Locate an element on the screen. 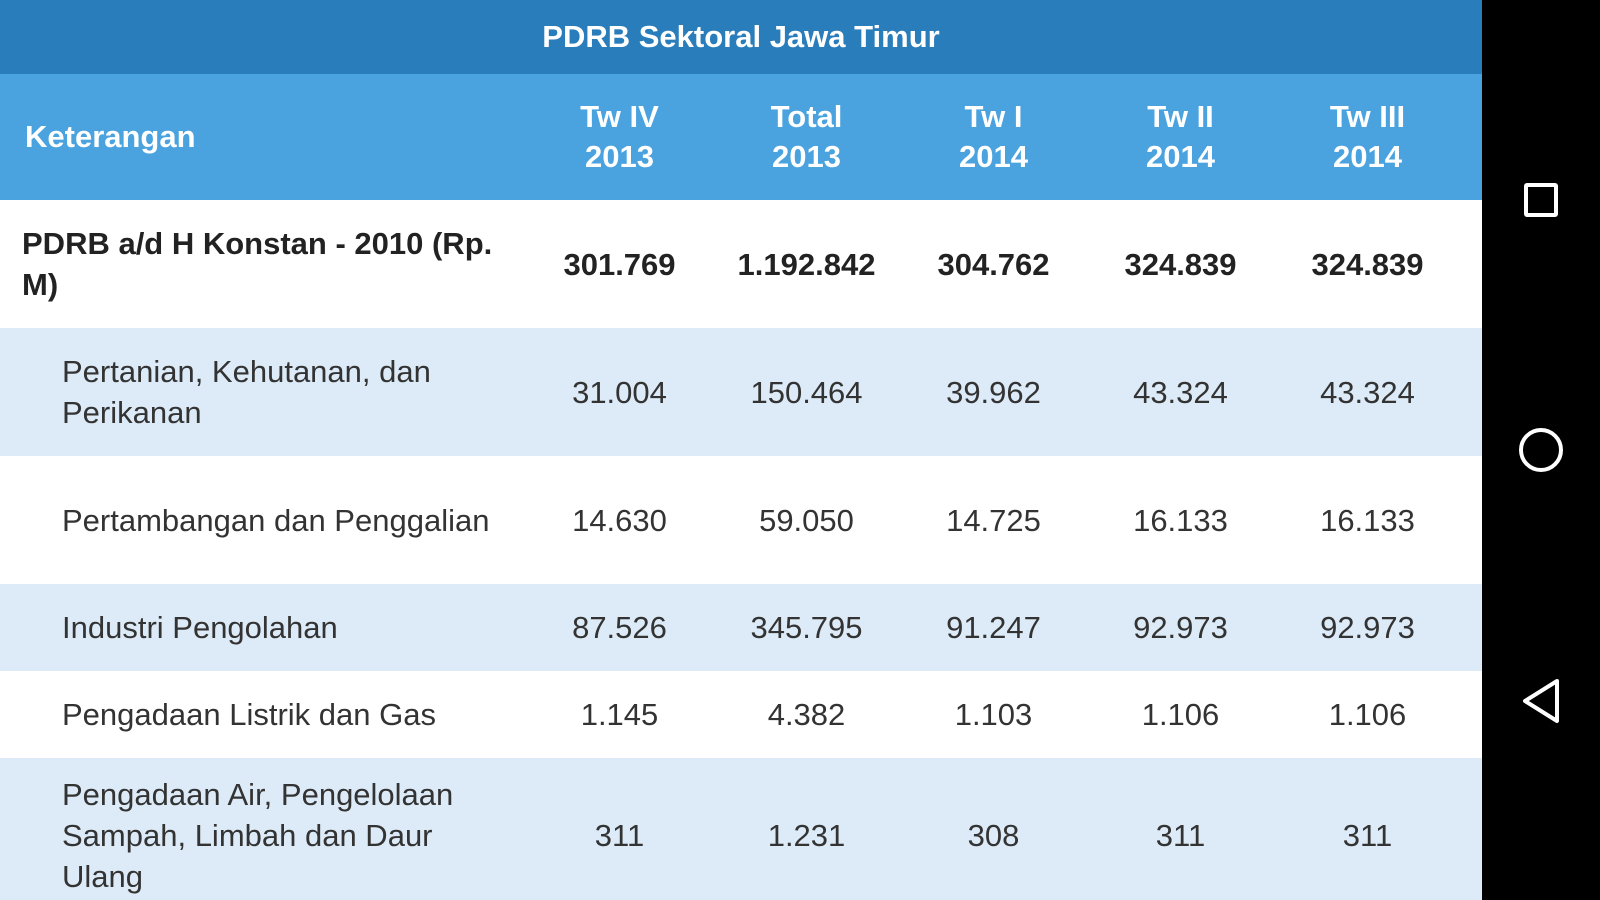 Image resolution: width=1600 pixels, height=900 pixels. recent-apps-button is located at coordinates (1541, 200).